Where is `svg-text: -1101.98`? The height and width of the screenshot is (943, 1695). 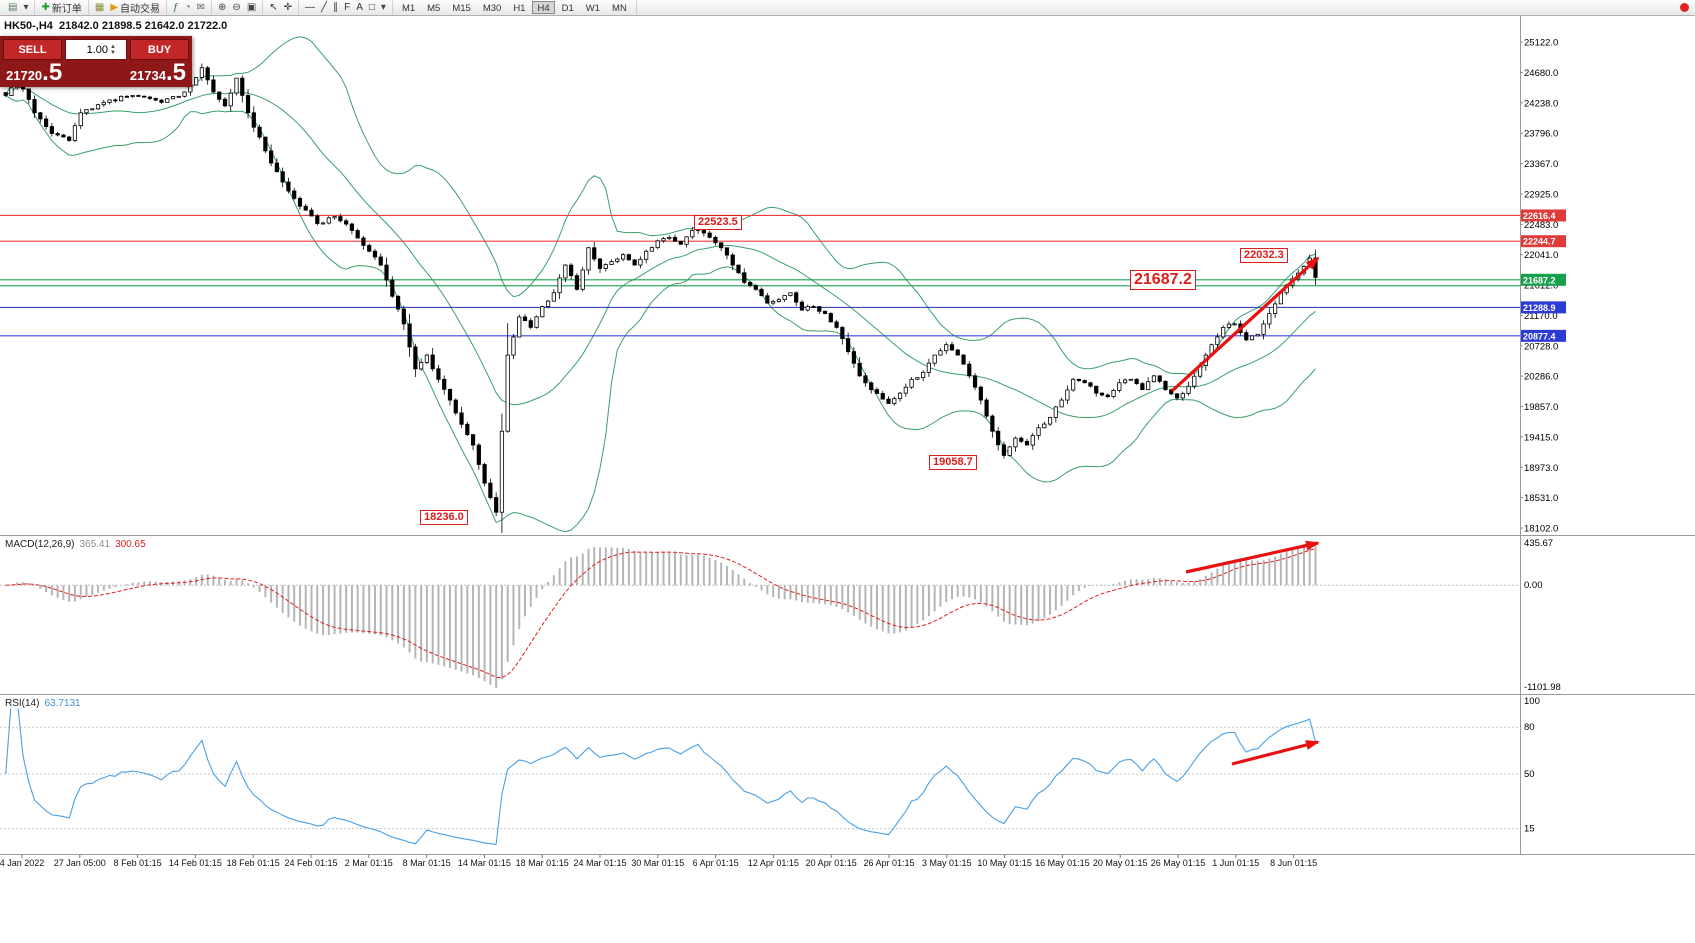 svg-text: -1101.98 is located at coordinates (1542, 687).